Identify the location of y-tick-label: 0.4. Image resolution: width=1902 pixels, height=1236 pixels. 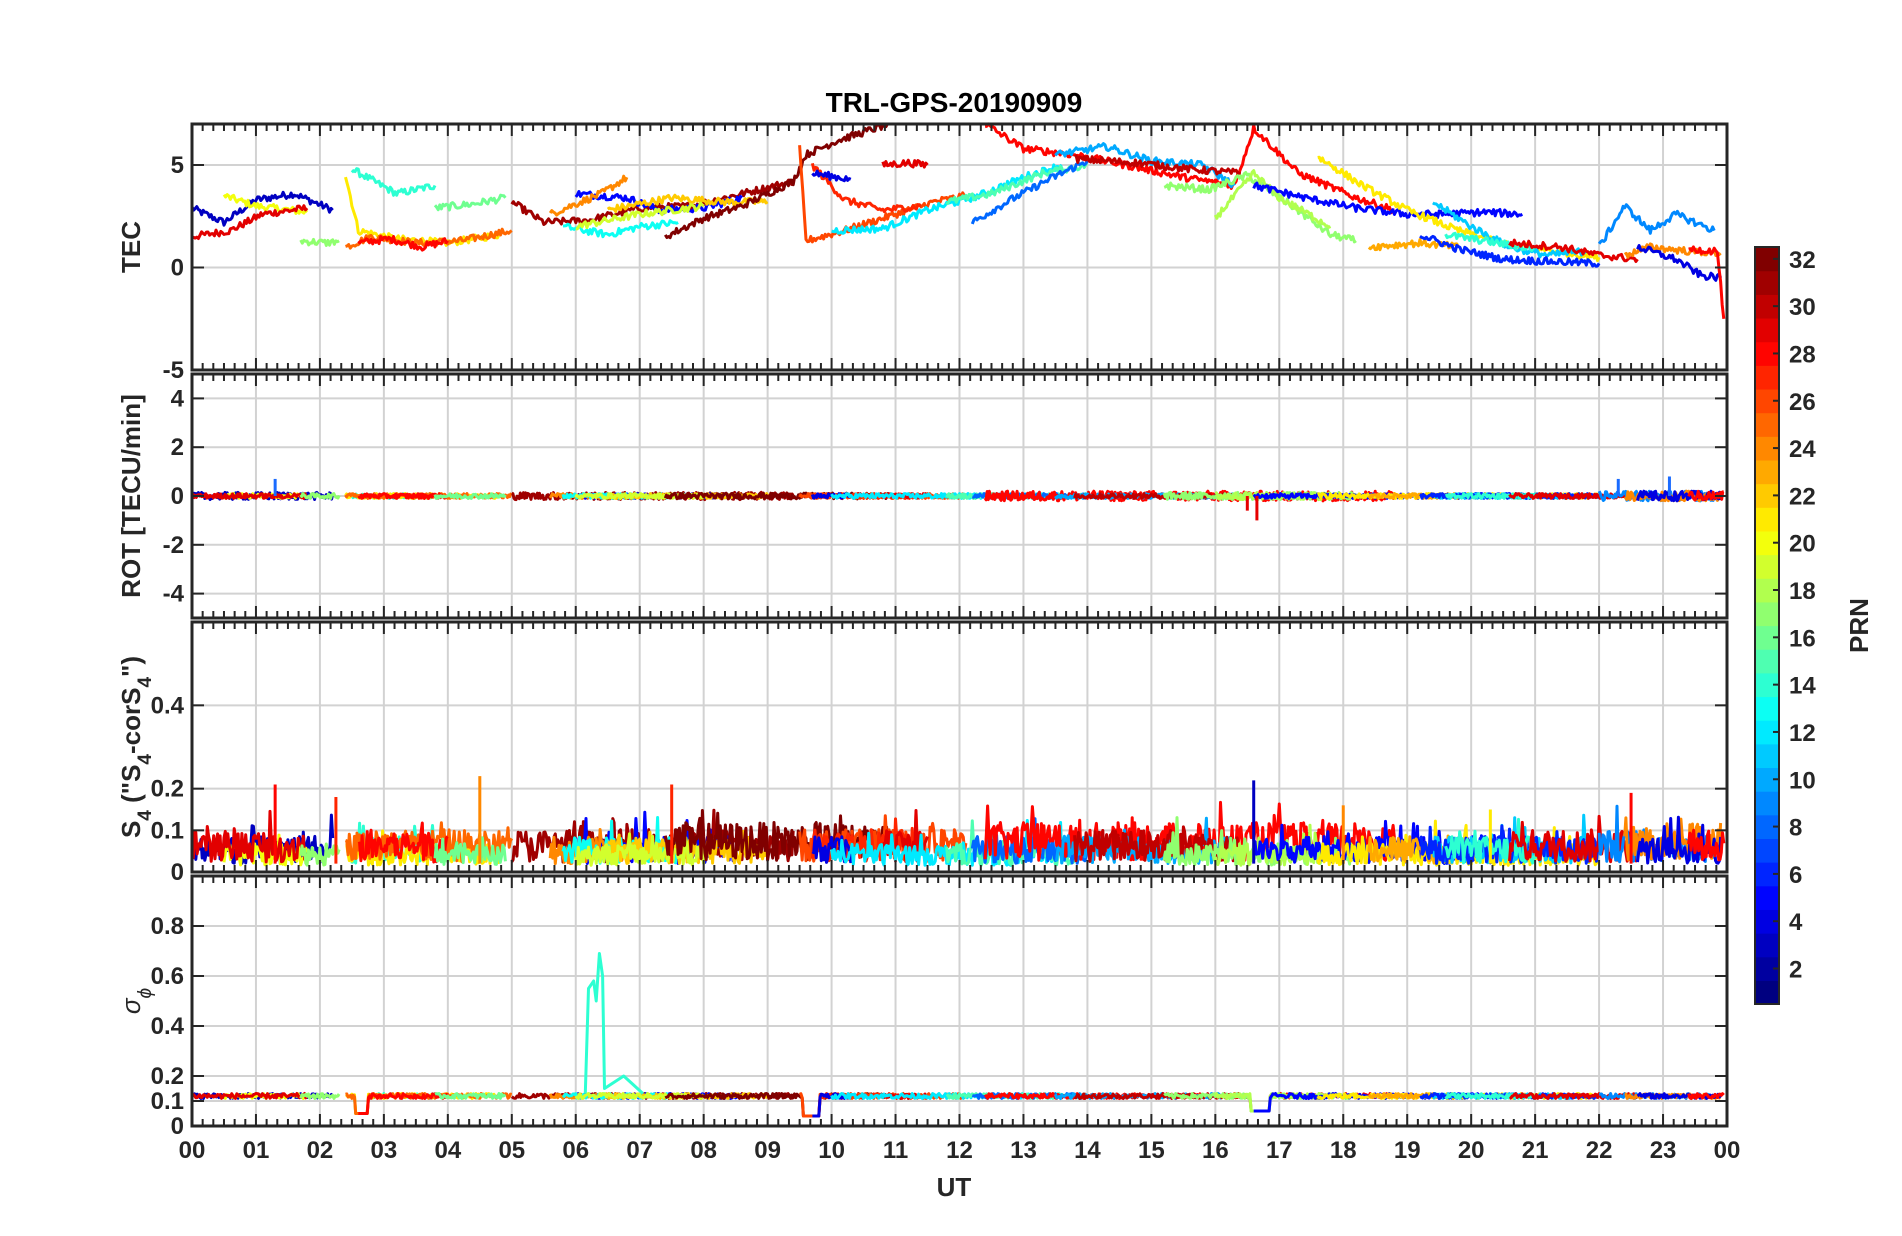
(168, 705).